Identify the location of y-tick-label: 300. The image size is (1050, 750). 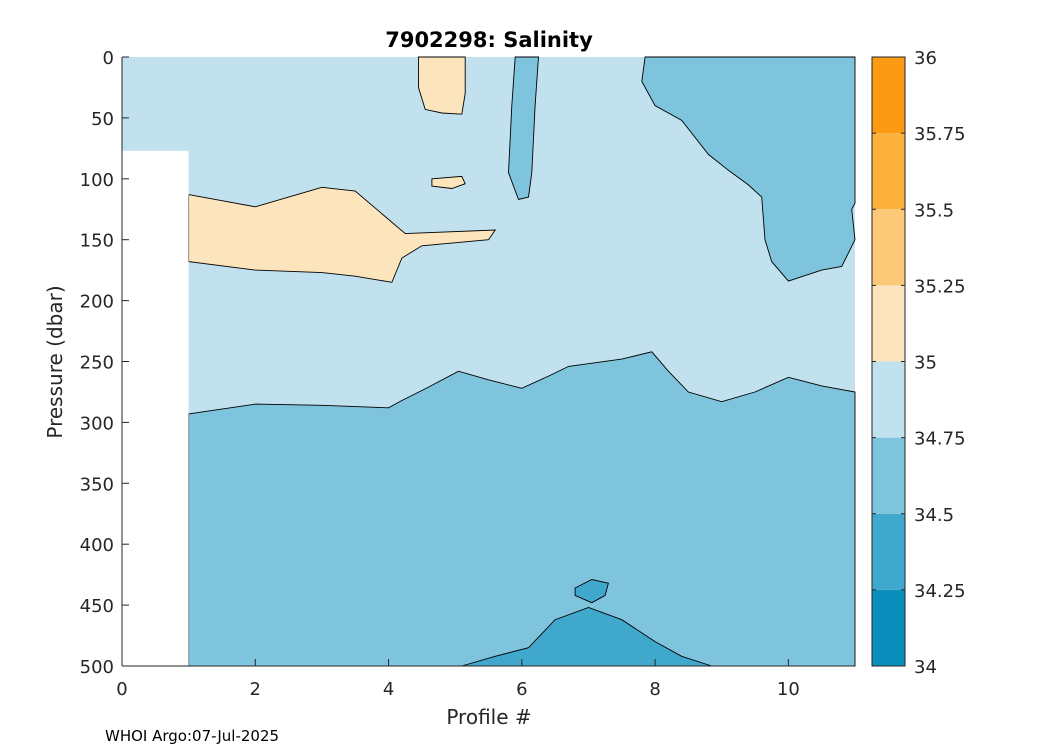
(97, 423).